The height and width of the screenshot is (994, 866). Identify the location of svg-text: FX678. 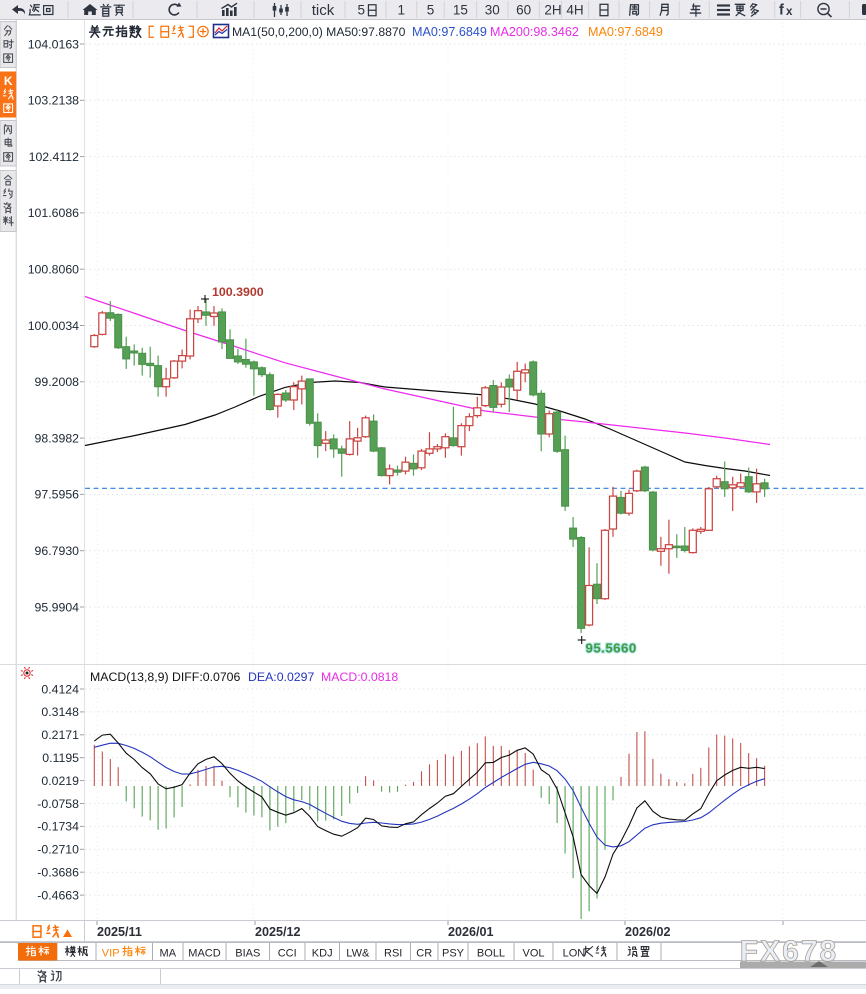
(789, 951).